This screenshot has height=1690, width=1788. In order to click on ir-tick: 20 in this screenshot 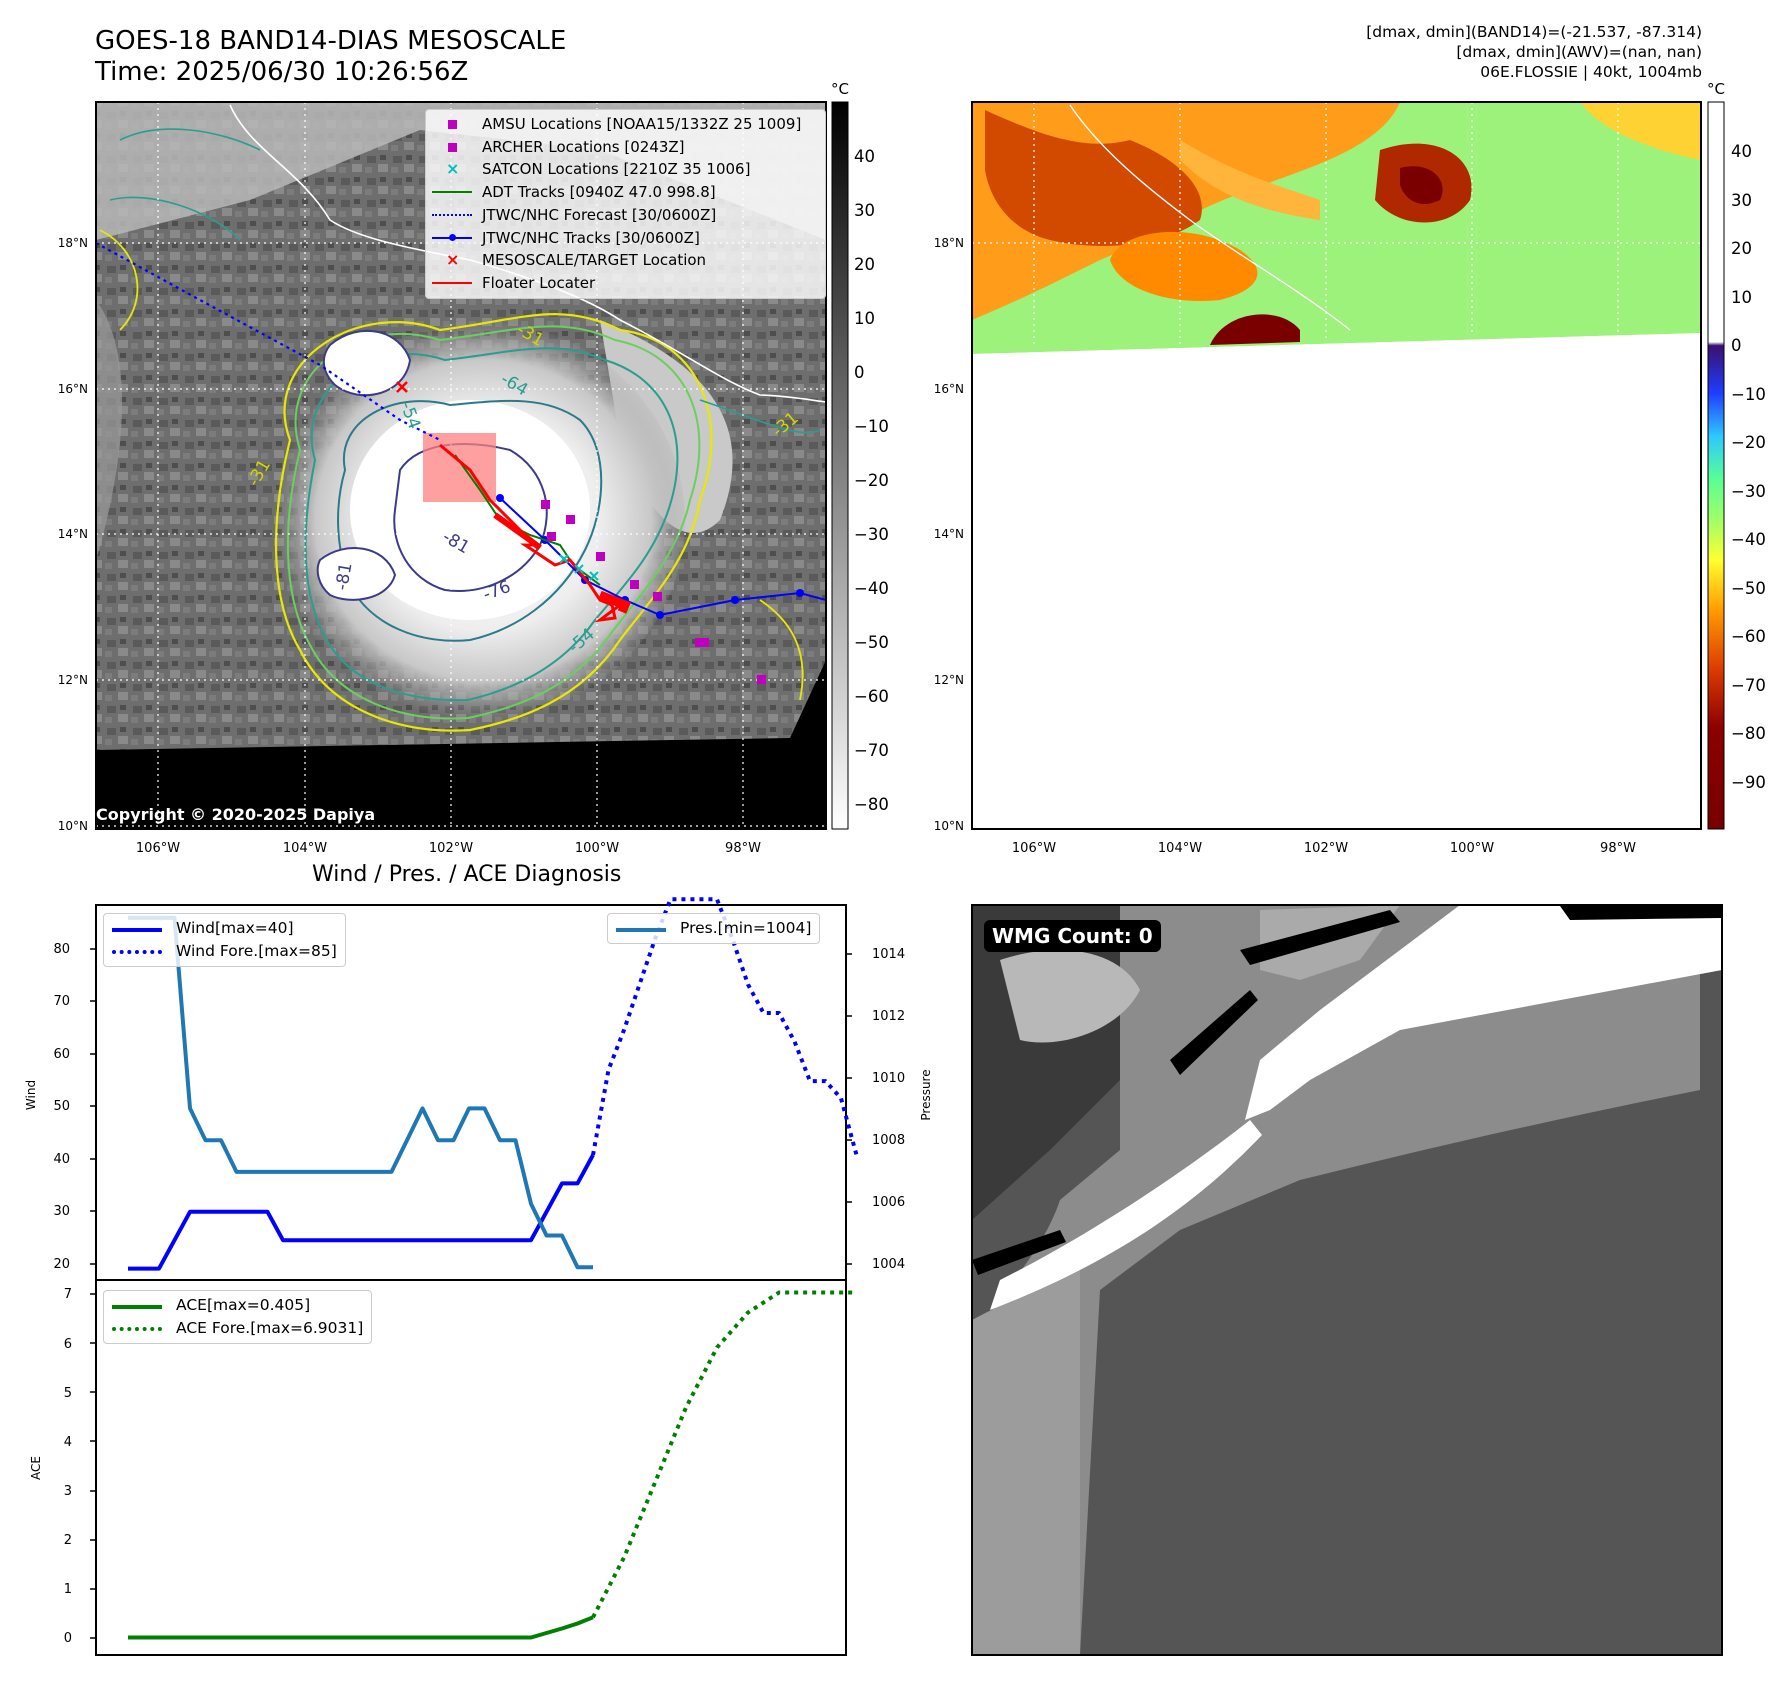, I will do `click(864, 264)`.